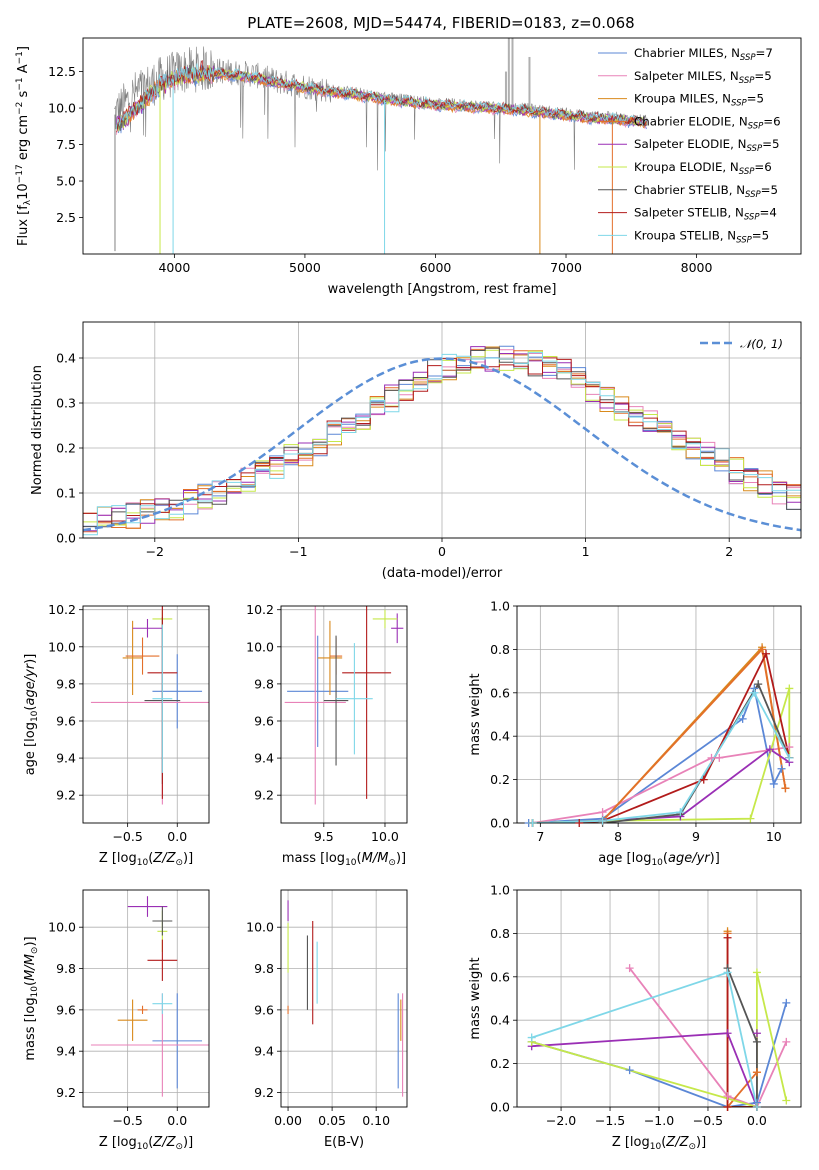 Image resolution: width=819 pixels, height=1170 pixels. I want to click on y-axis-label-part: /, so click(30, 678).